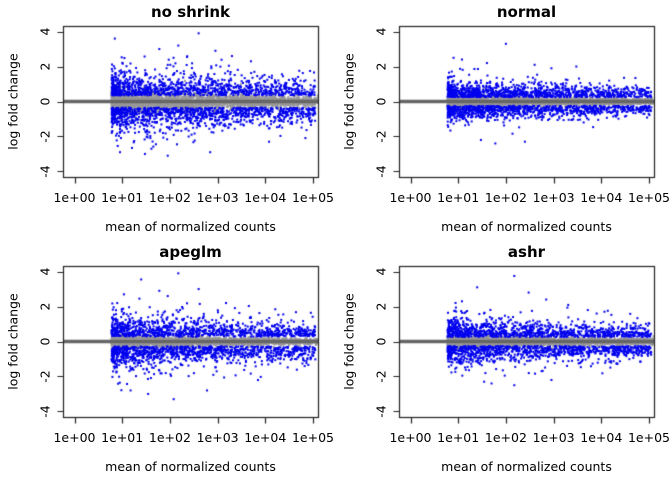  What do you see at coordinates (526, 12) in the screenshot?
I see `panel-title: normal` at bounding box center [526, 12].